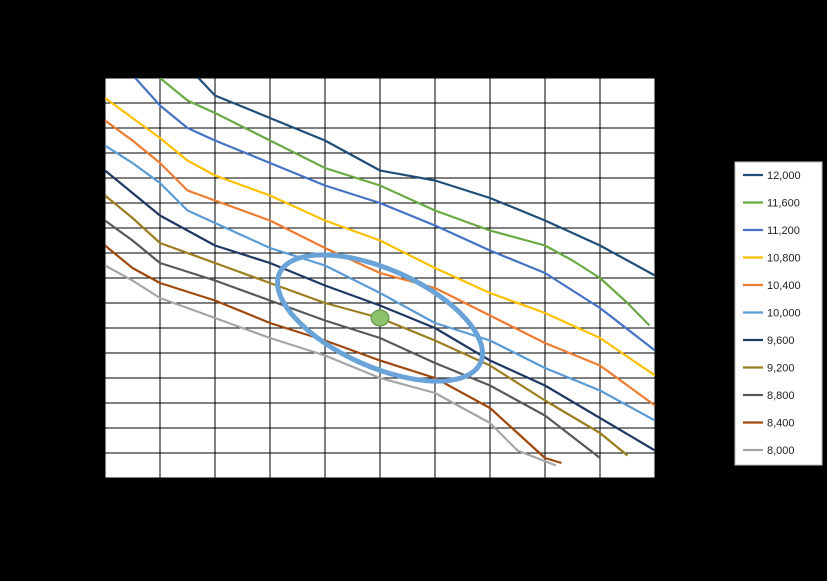  Describe the element at coordinates (781, 369) in the screenshot. I see `legend-label-7: 9,200` at that location.